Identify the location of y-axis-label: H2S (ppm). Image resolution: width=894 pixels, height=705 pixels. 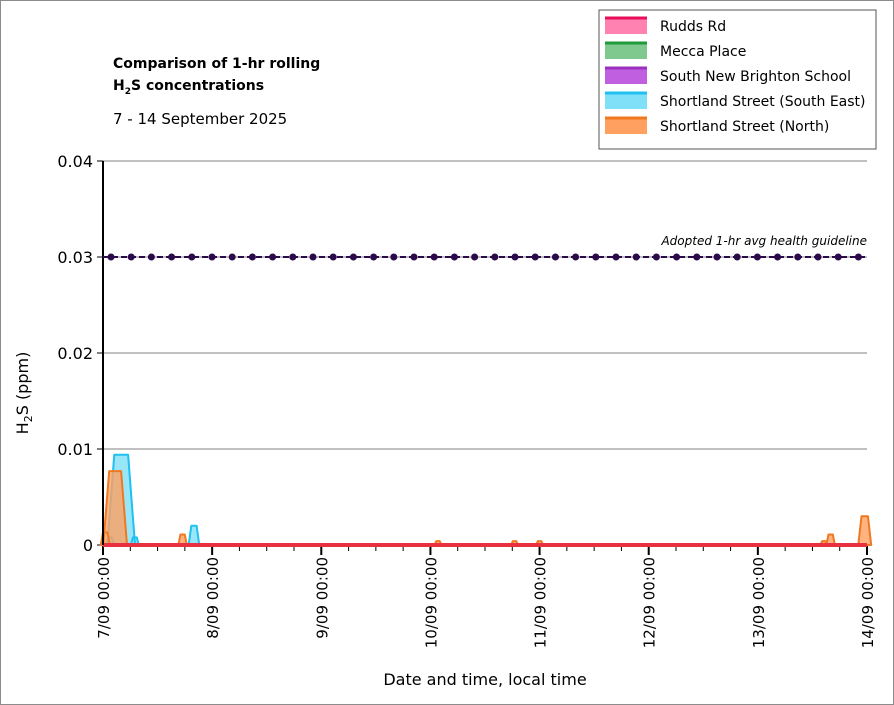
(24, 393).